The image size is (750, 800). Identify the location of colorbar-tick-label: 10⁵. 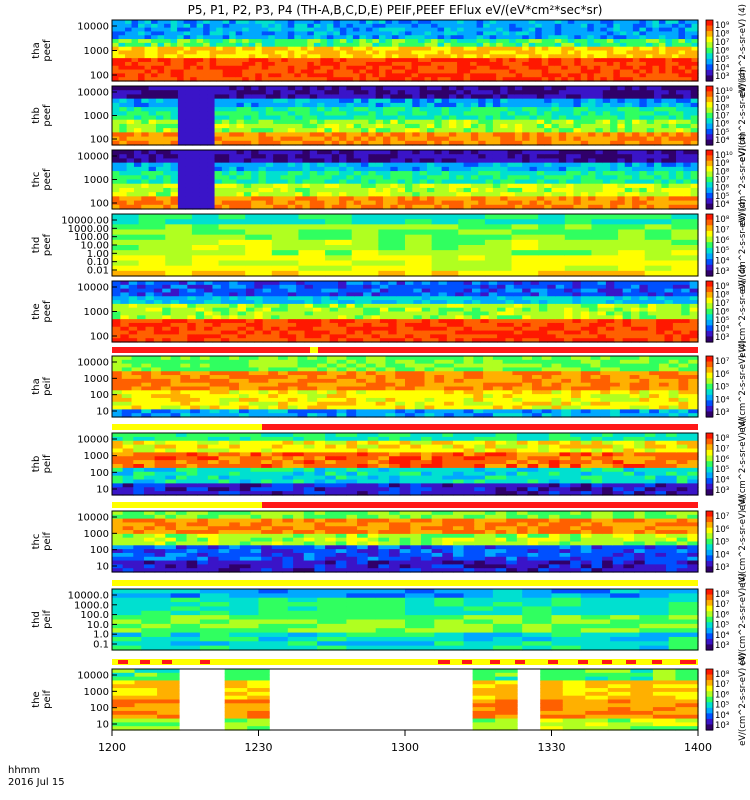
(722, 197).